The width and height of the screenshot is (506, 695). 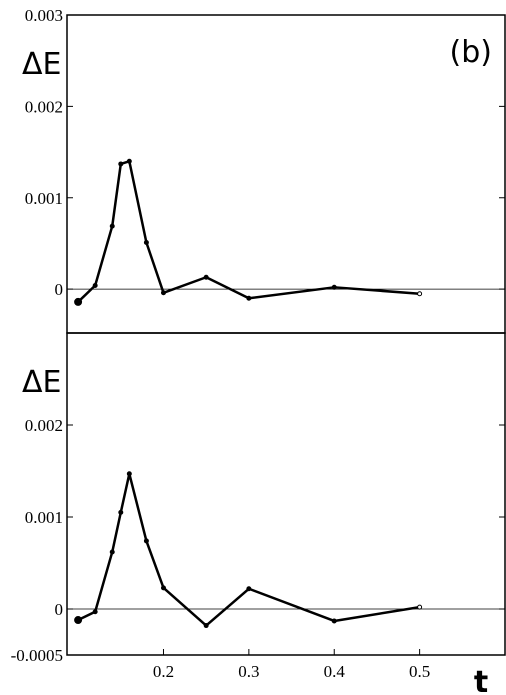 I want to click on panel-label: (b), so click(x=471, y=52).